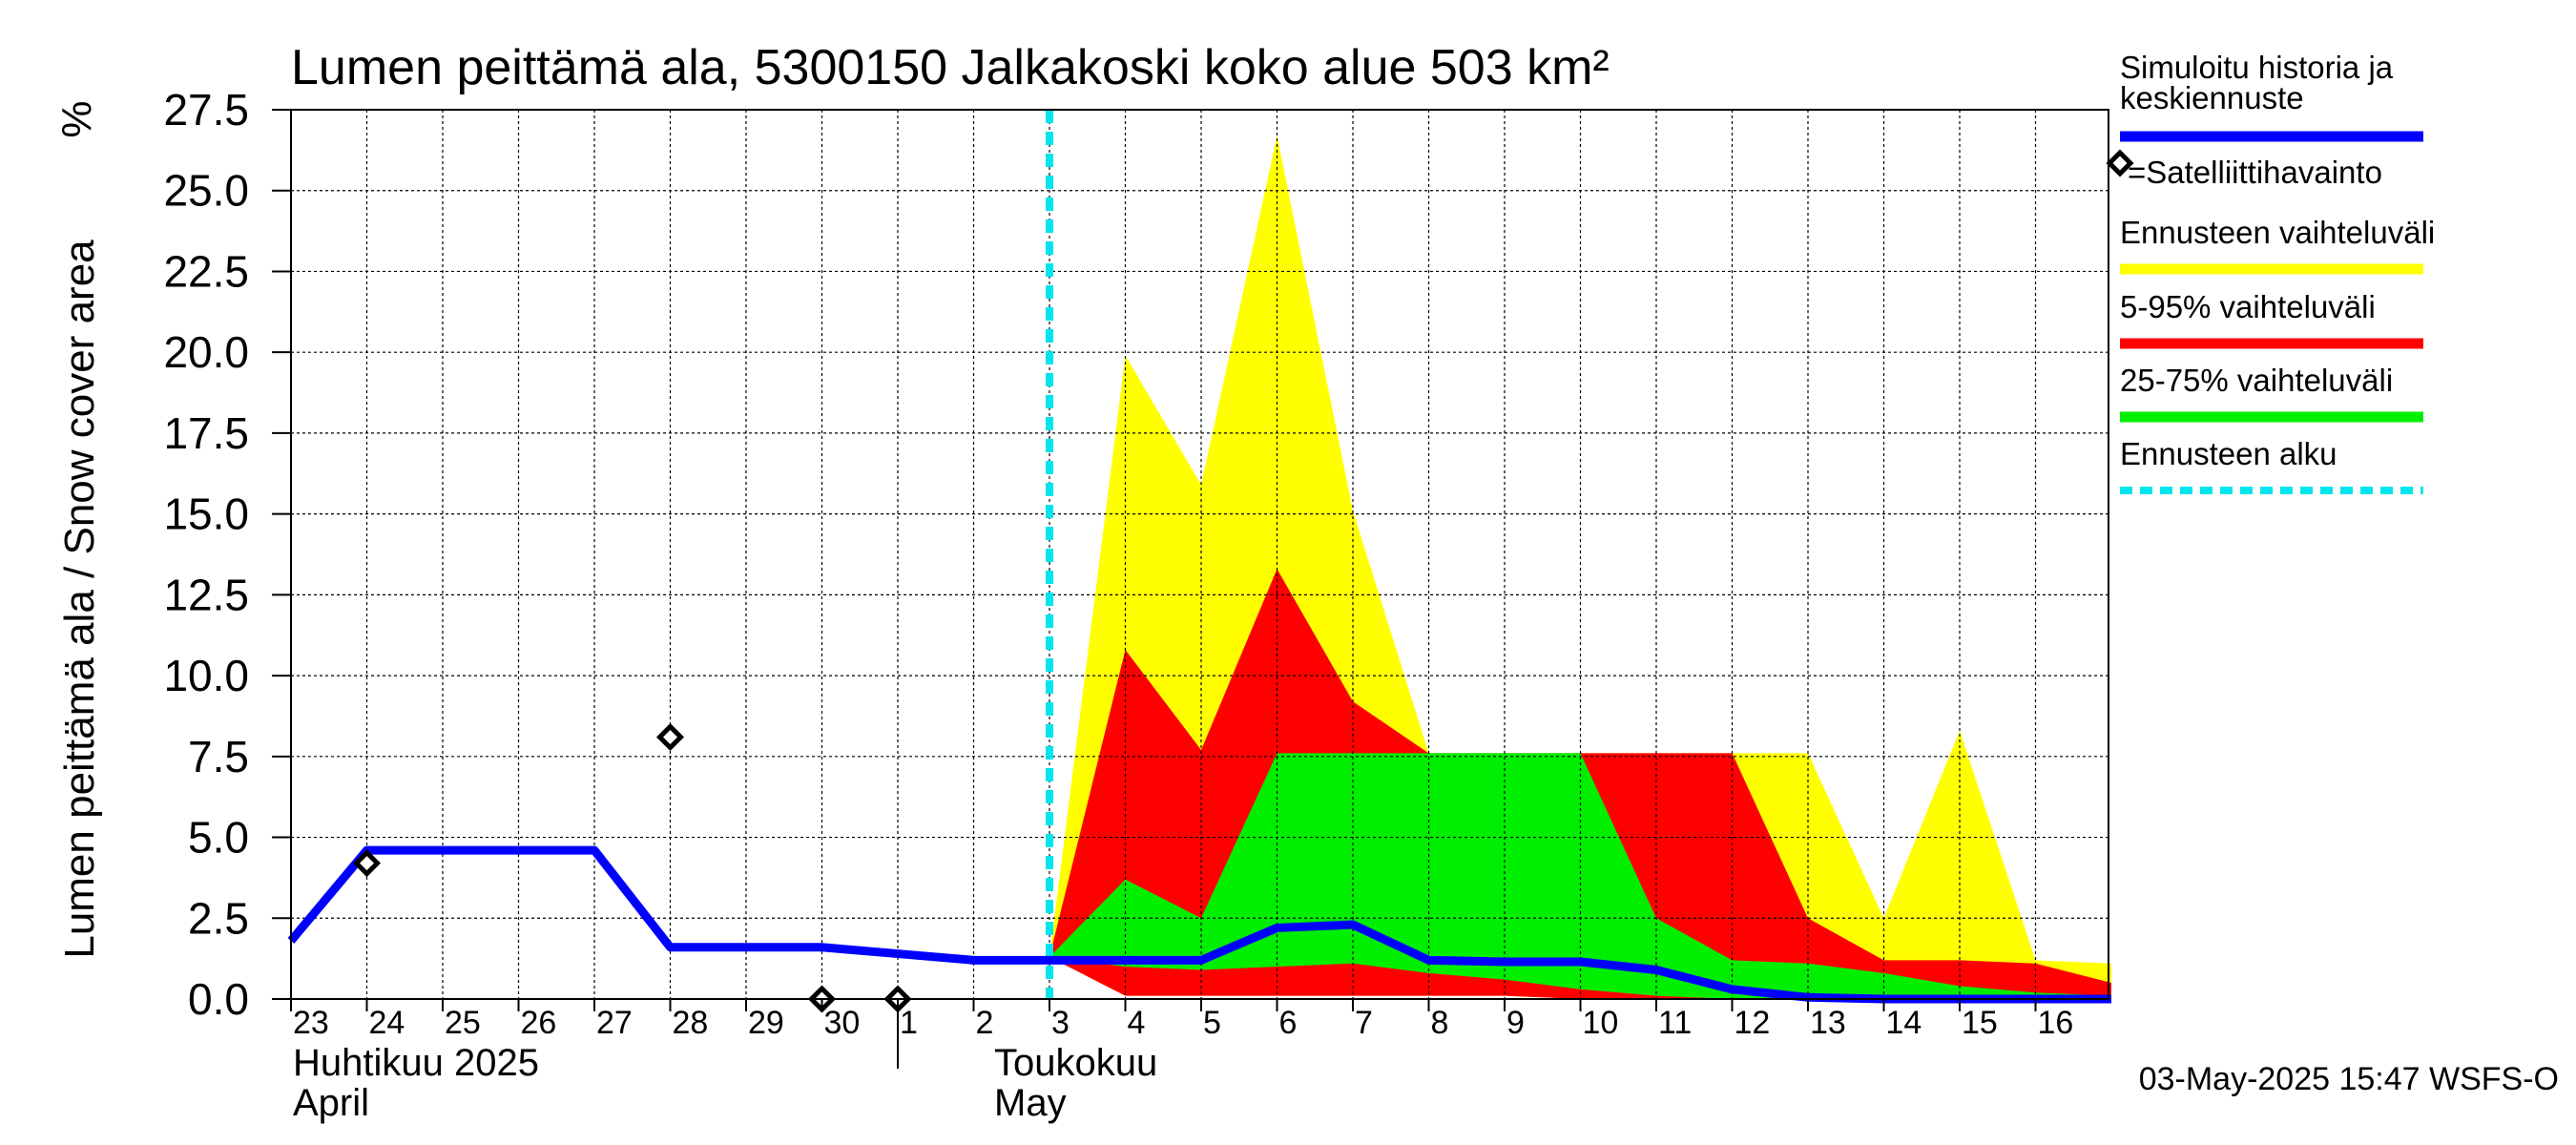 This screenshot has width=2576, height=1145. Describe the element at coordinates (206, 110) in the screenshot. I see `y-tick-label: 27.5` at that location.